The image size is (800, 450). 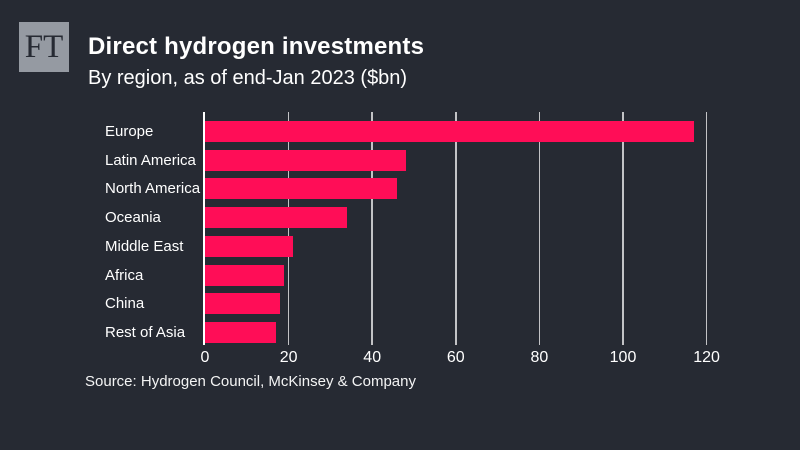 I want to click on ft-logo-text: FT, so click(x=44, y=46).